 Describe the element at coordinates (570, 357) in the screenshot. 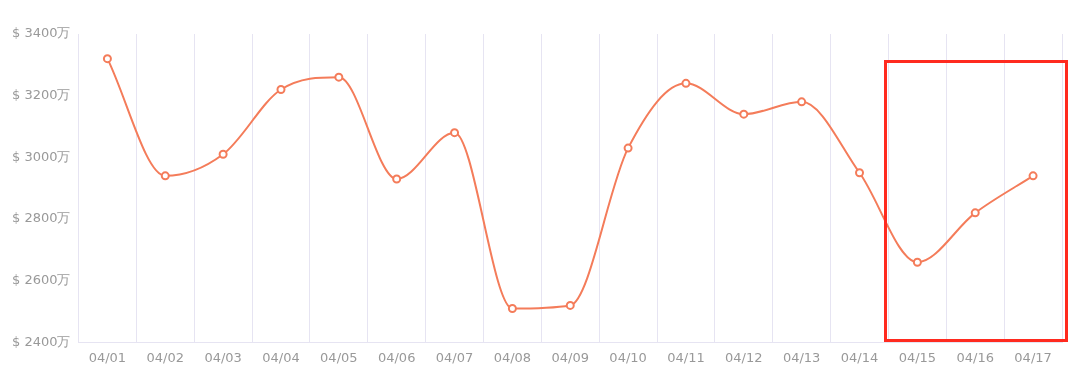

I see `x-tick-label: 04/09` at that location.